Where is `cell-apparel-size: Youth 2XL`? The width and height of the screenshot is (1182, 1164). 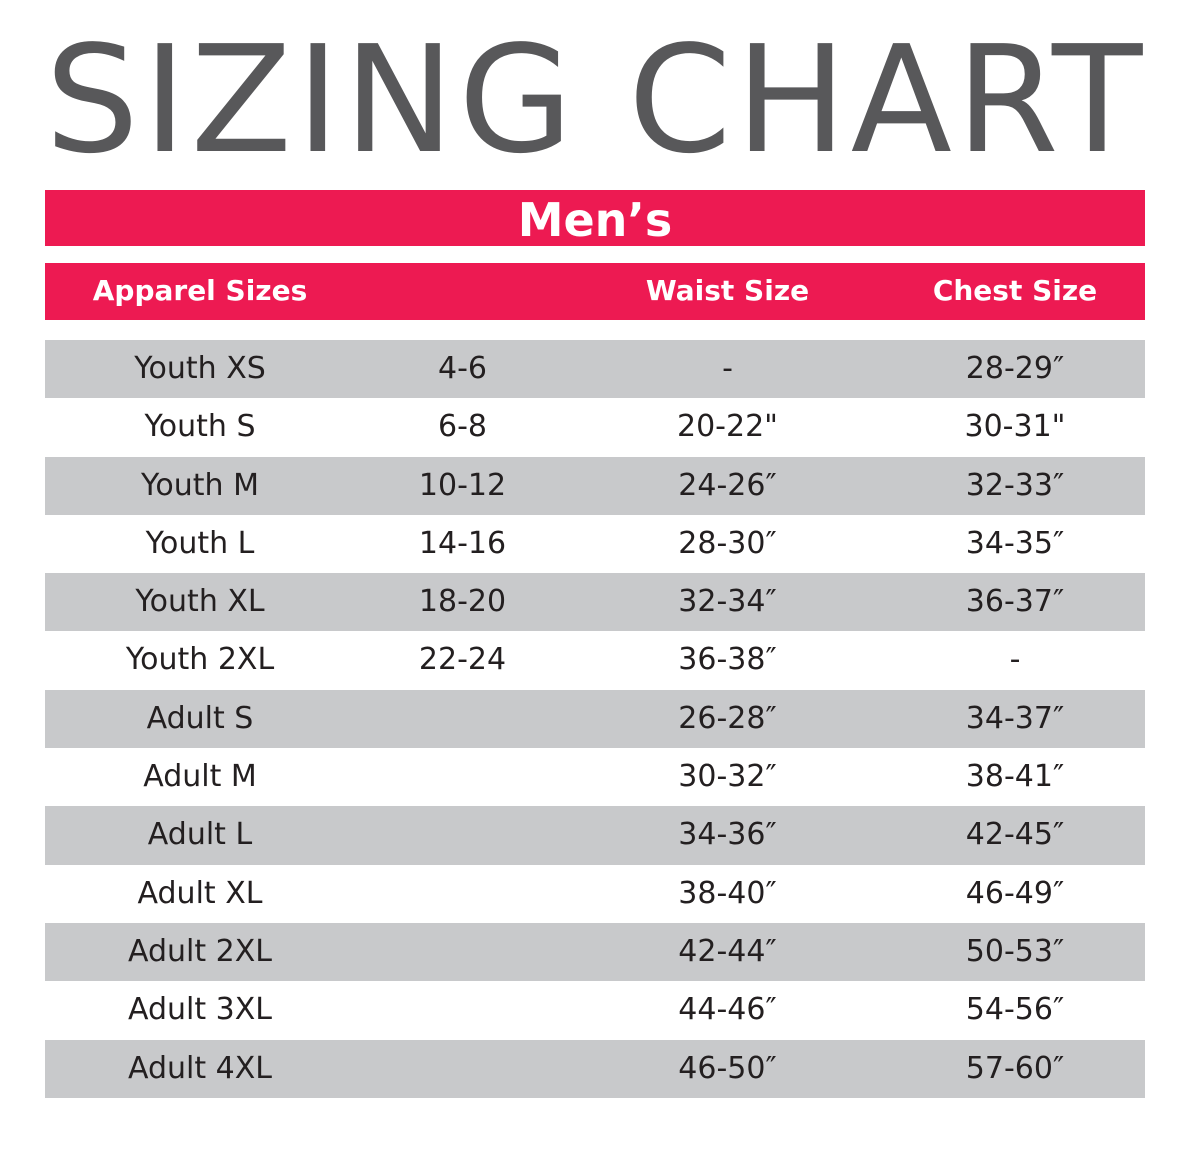 cell-apparel-size: Youth 2XL is located at coordinates (200, 660).